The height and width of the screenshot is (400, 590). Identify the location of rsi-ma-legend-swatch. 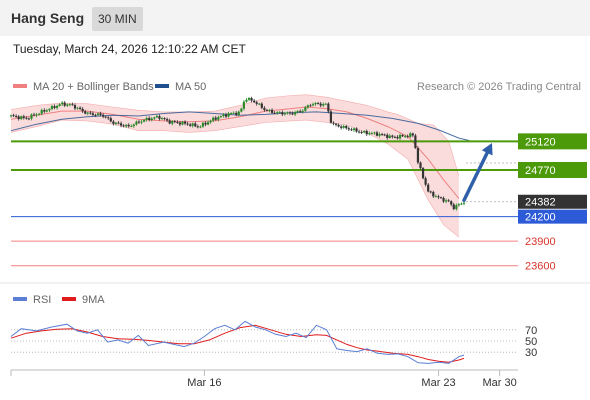
(69, 299).